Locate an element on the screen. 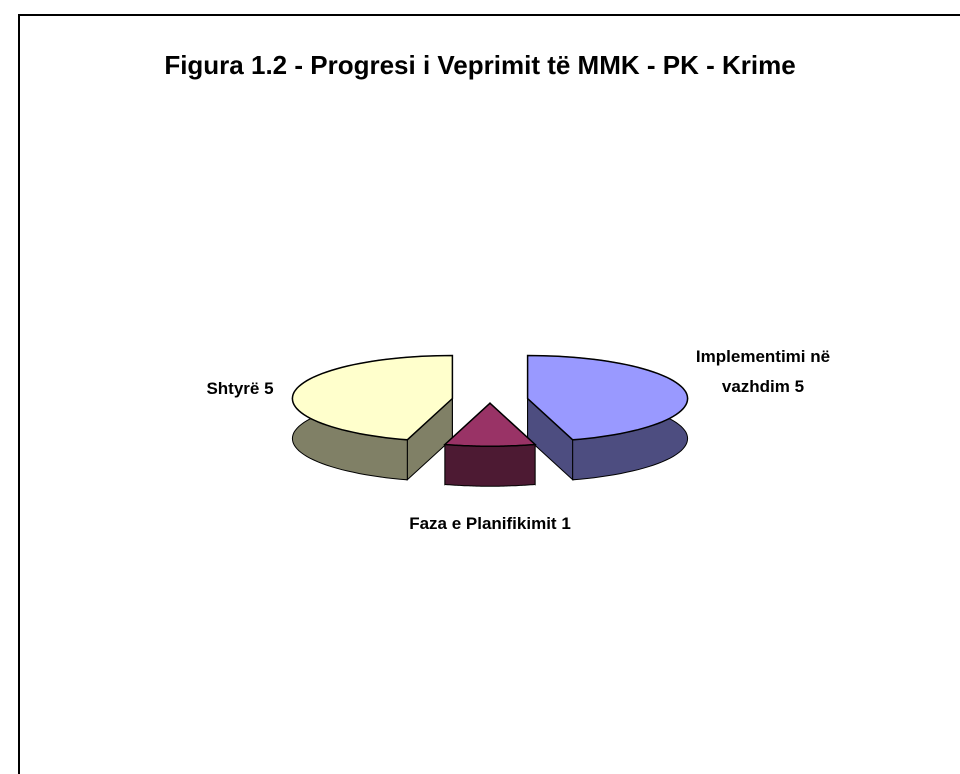  label-category: Implementimi në vazhdim is located at coordinates (763, 371).